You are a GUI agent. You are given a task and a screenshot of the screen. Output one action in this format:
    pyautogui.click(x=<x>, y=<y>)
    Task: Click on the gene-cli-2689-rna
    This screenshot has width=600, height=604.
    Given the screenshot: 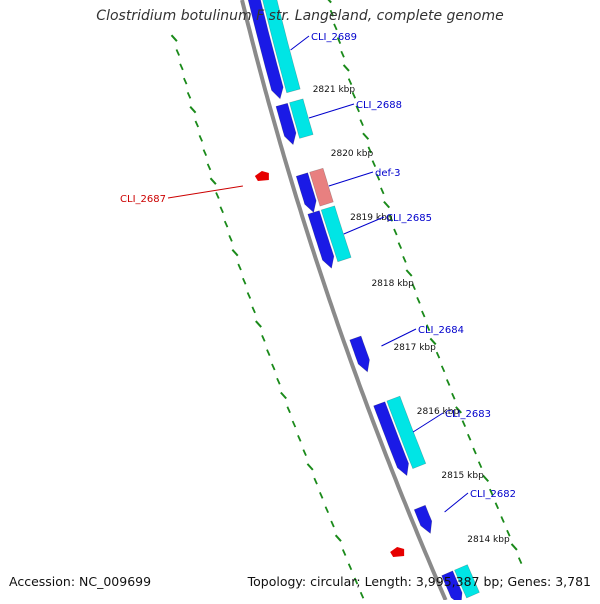 What is the action you would take?
    pyautogui.click(x=281, y=47)
    